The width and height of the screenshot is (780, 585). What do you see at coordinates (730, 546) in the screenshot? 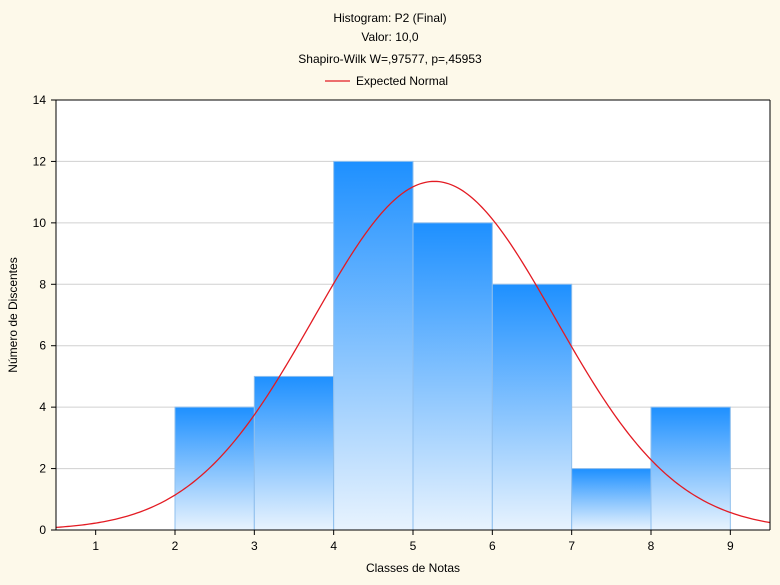
I see `x-tick-label: 9` at bounding box center [730, 546].